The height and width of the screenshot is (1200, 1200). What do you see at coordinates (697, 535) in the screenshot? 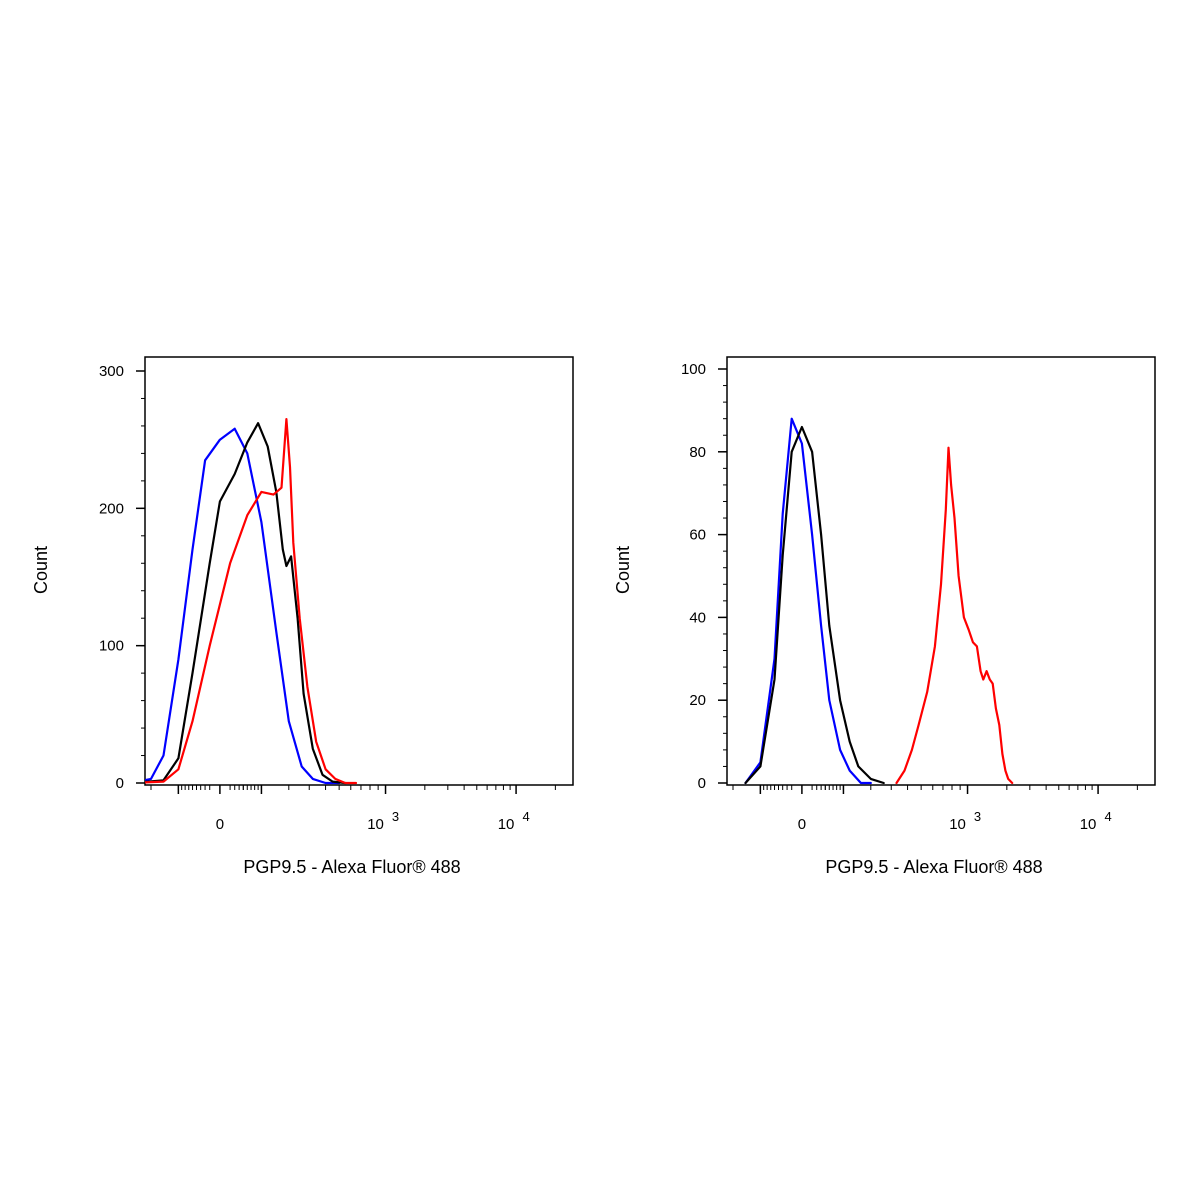
I see `y-tick-label: 60` at bounding box center [697, 535].